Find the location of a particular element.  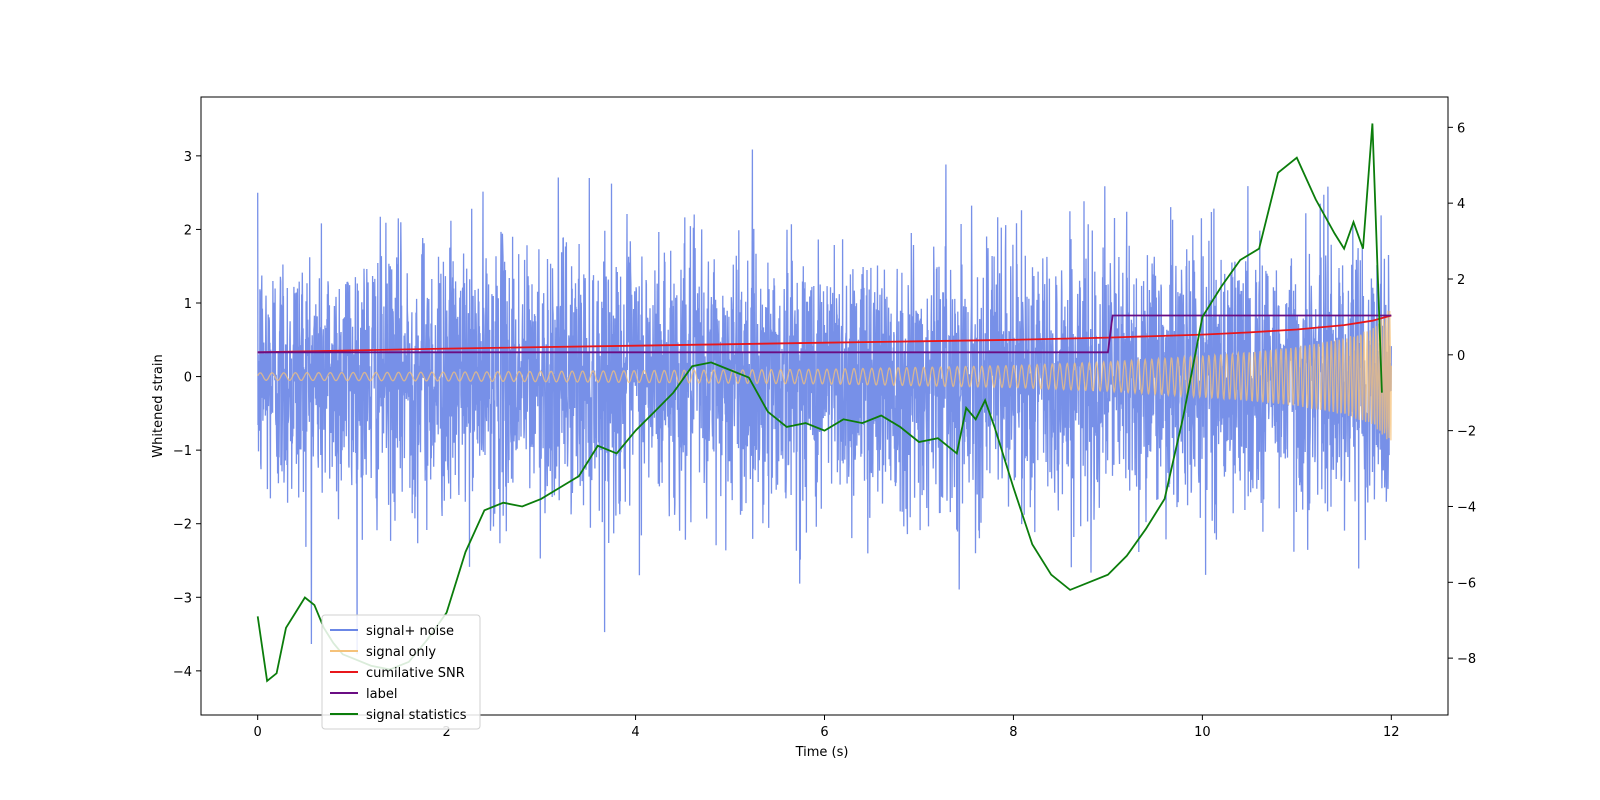

y2-tick-label: 6 is located at coordinates (1461, 128).